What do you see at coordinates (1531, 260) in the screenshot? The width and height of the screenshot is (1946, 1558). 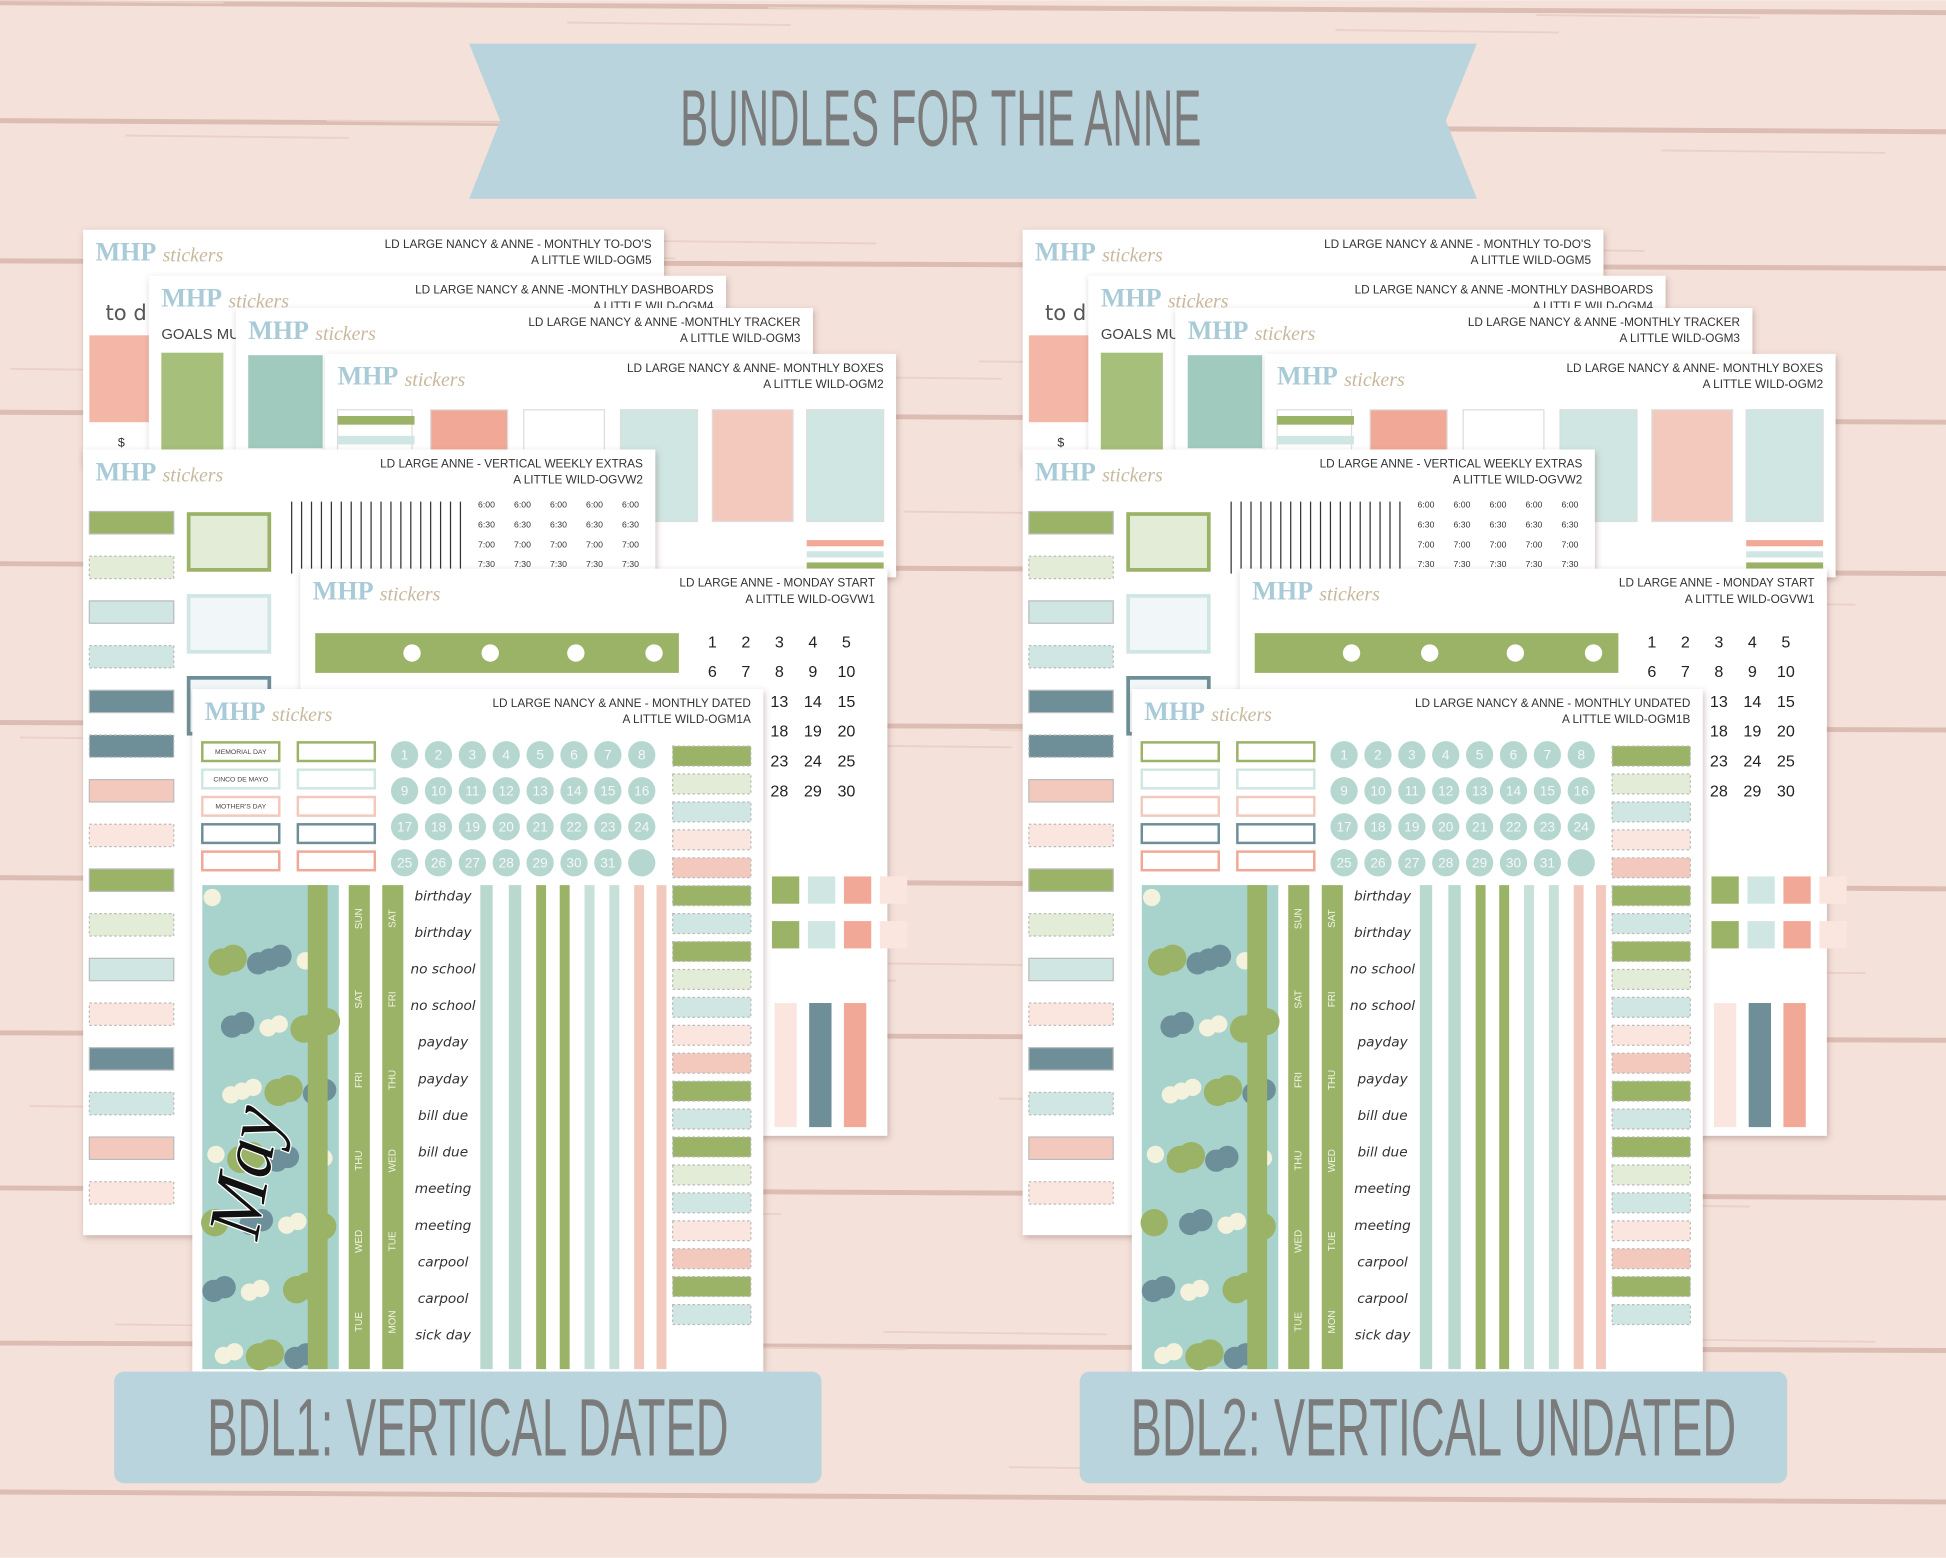 I see `sheet-subtitle: A LITTLE WILD-OGM5` at bounding box center [1531, 260].